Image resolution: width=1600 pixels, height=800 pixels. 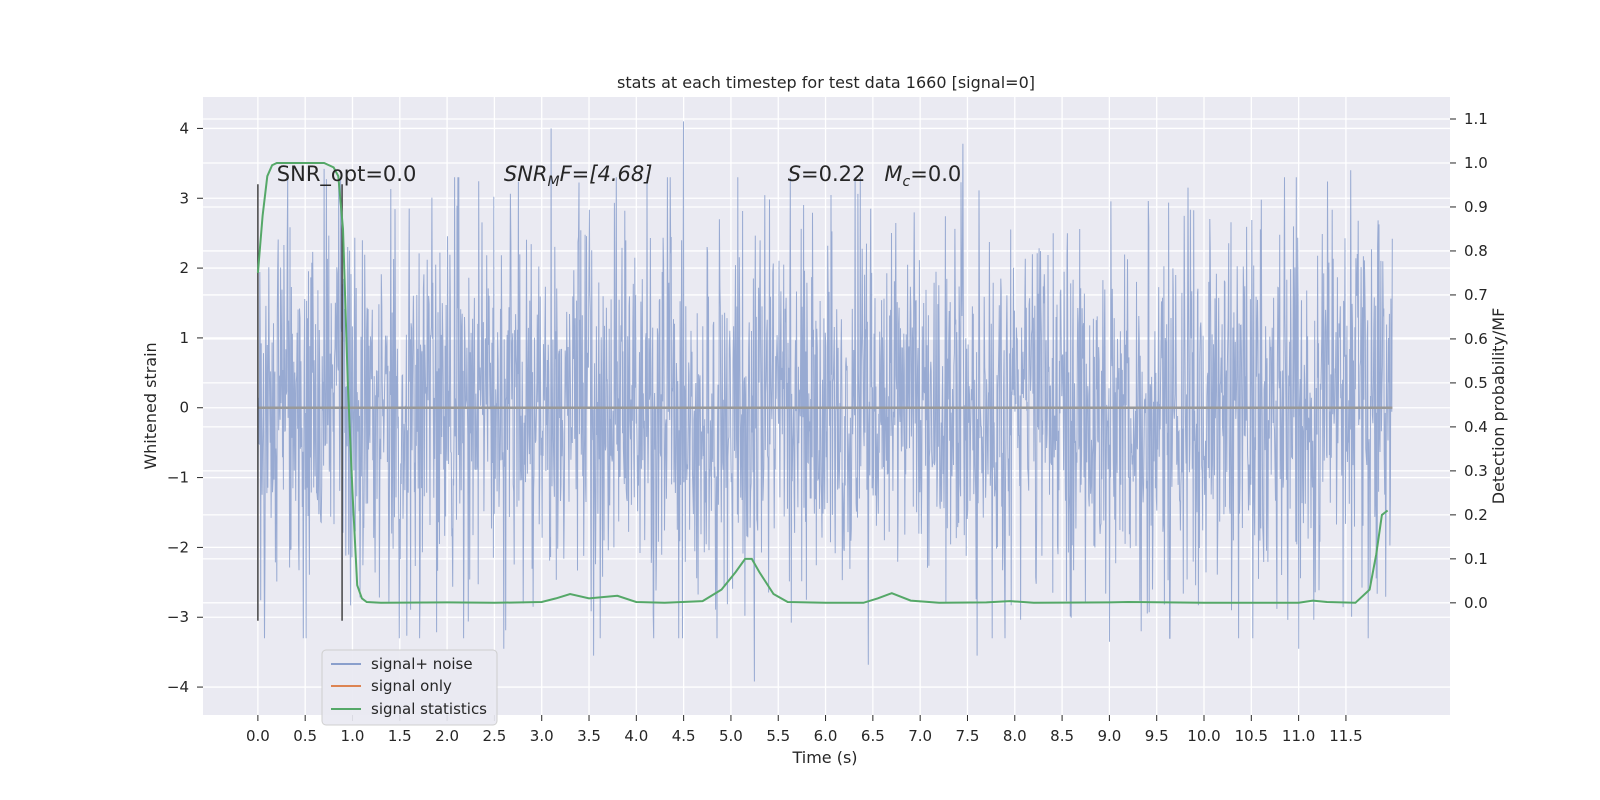 What do you see at coordinates (684, 736) in the screenshot?
I see `x-tick-label: 4.5` at bounding box center [684, 736].